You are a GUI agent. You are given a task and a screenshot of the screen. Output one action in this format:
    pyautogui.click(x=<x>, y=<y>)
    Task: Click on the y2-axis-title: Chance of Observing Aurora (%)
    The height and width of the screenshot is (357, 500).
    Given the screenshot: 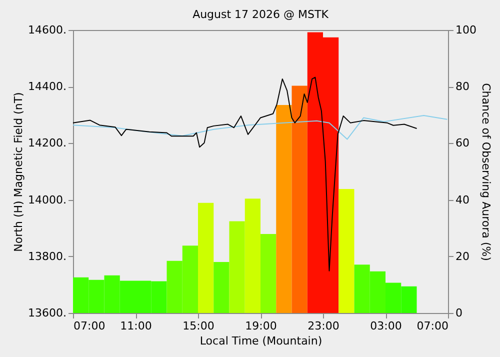 What is the action you would take?
    pyautogui.click(x=485, y=172)
    